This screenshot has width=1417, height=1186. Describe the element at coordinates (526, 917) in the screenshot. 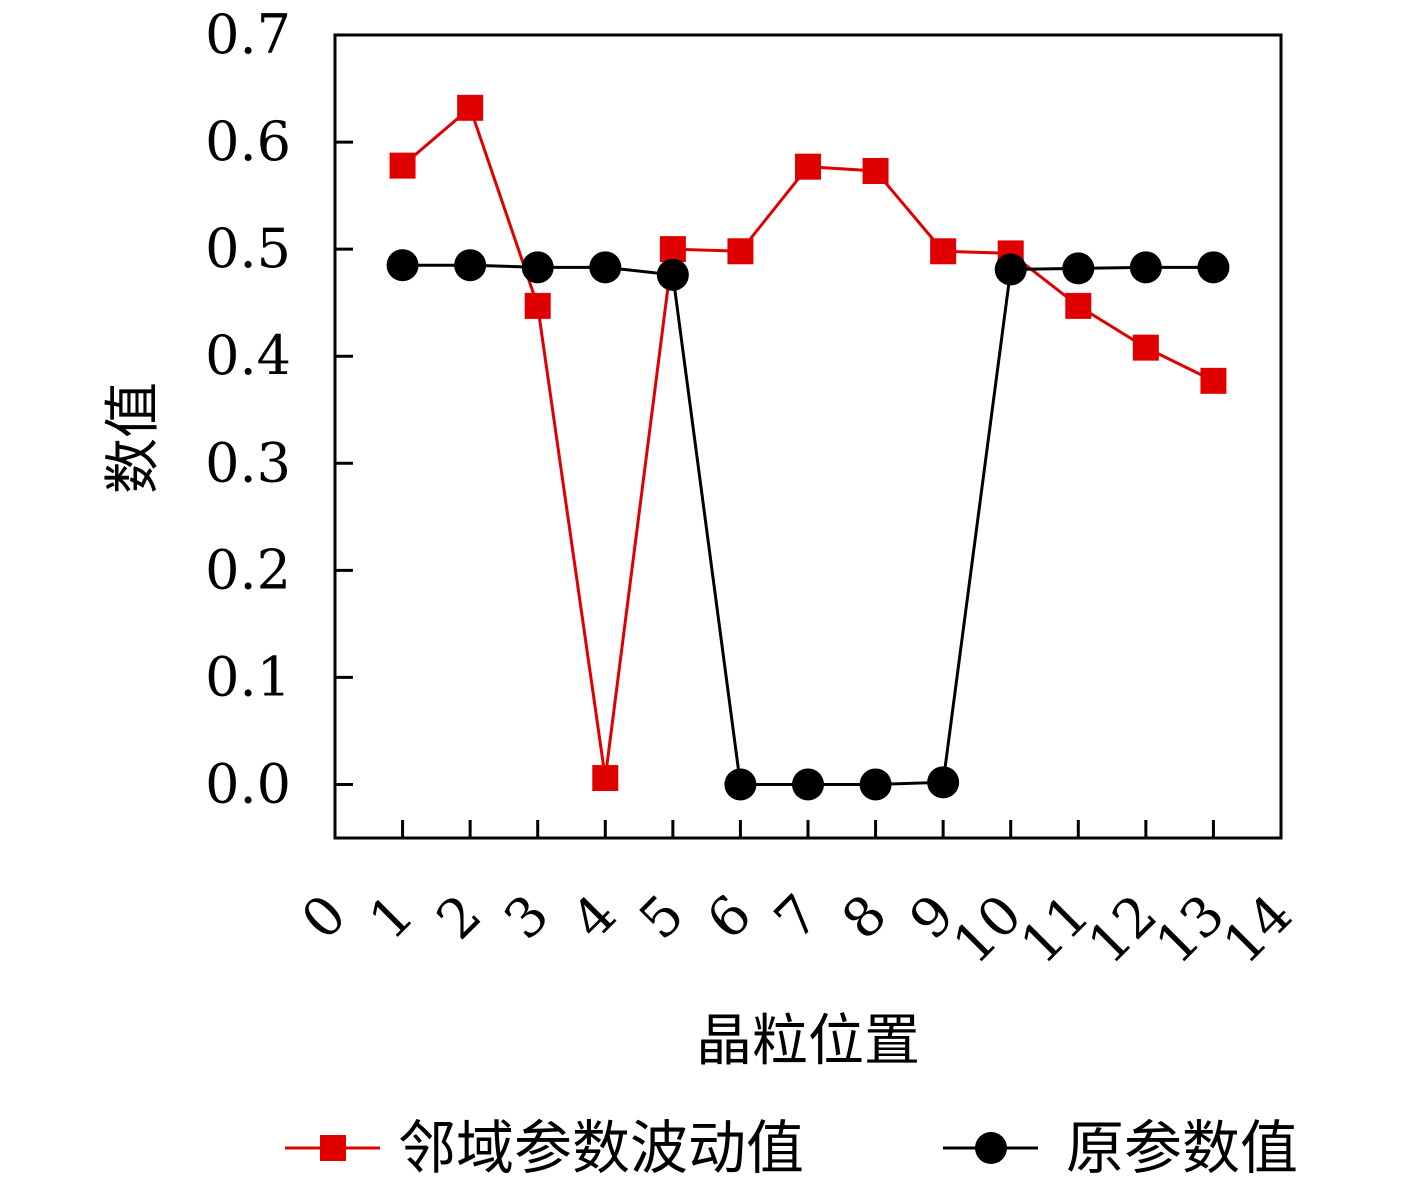

I see `x-tick-label: 3` at that location.